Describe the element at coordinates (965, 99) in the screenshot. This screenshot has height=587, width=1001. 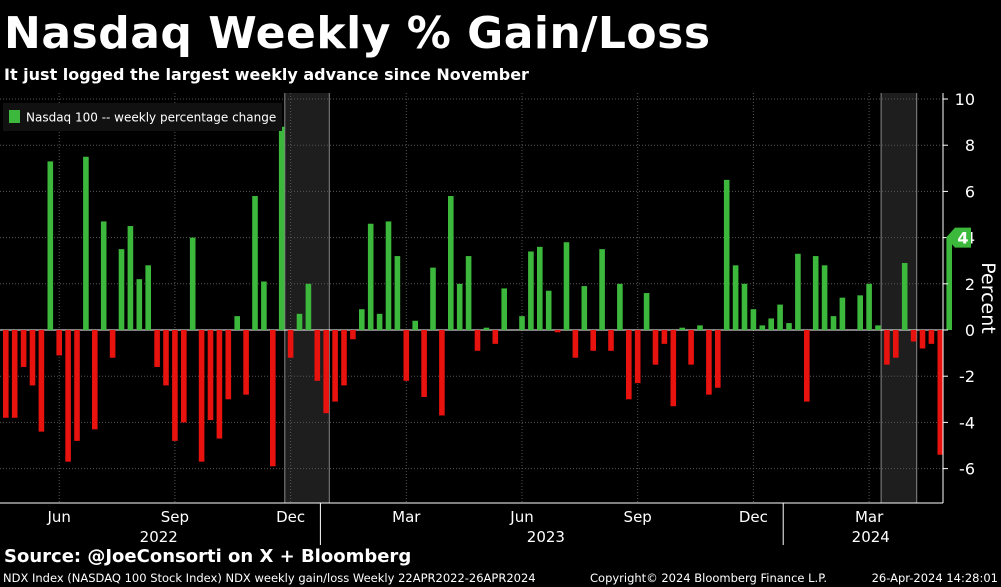
I see `y-tick-label: 10` at that location.